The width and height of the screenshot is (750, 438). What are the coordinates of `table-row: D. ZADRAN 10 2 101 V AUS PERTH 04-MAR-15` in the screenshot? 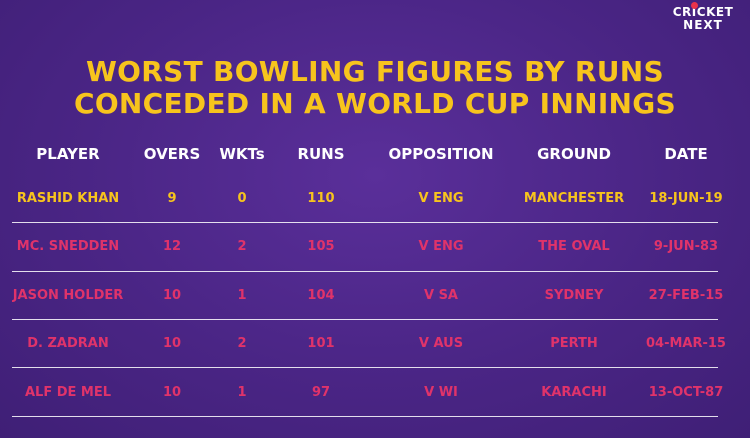 It's located at (375, 344).